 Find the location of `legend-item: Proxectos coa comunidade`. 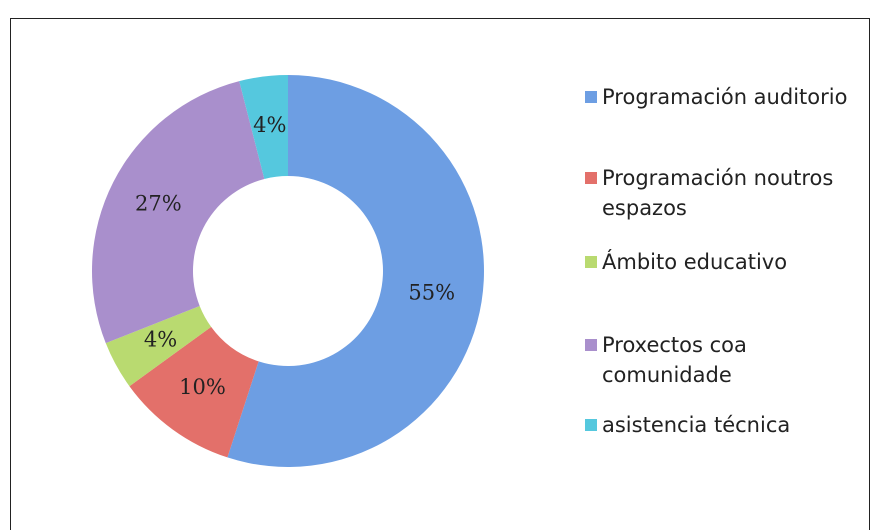

legend-item: Proxectos coa comunidade is located at coordinates (720, 360).